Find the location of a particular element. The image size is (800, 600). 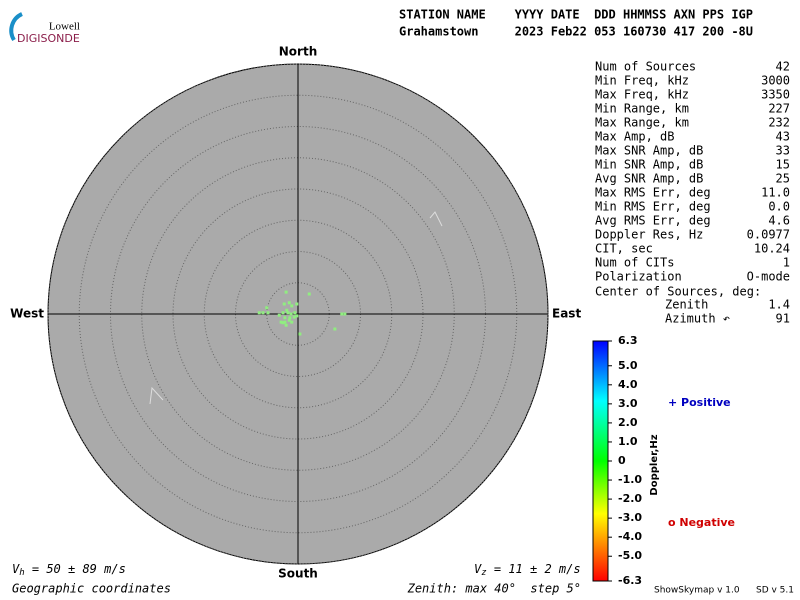

stat-label: Max Amp, dB is located at coordinates (634, 137).